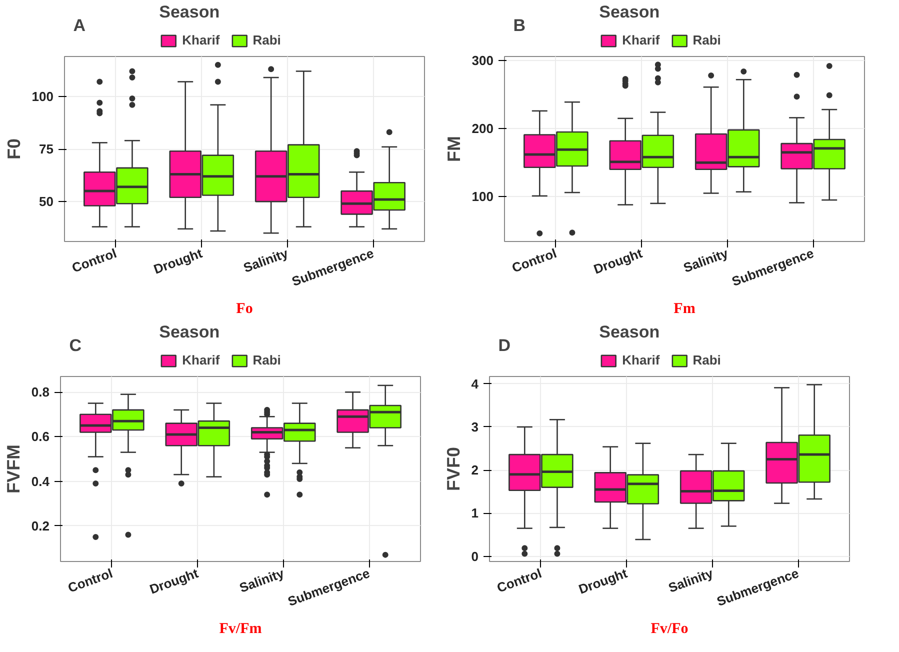  Describe the element at coordinates (453, 469) in the screenshot. I see `y-axis-title: FVF0` at that location.